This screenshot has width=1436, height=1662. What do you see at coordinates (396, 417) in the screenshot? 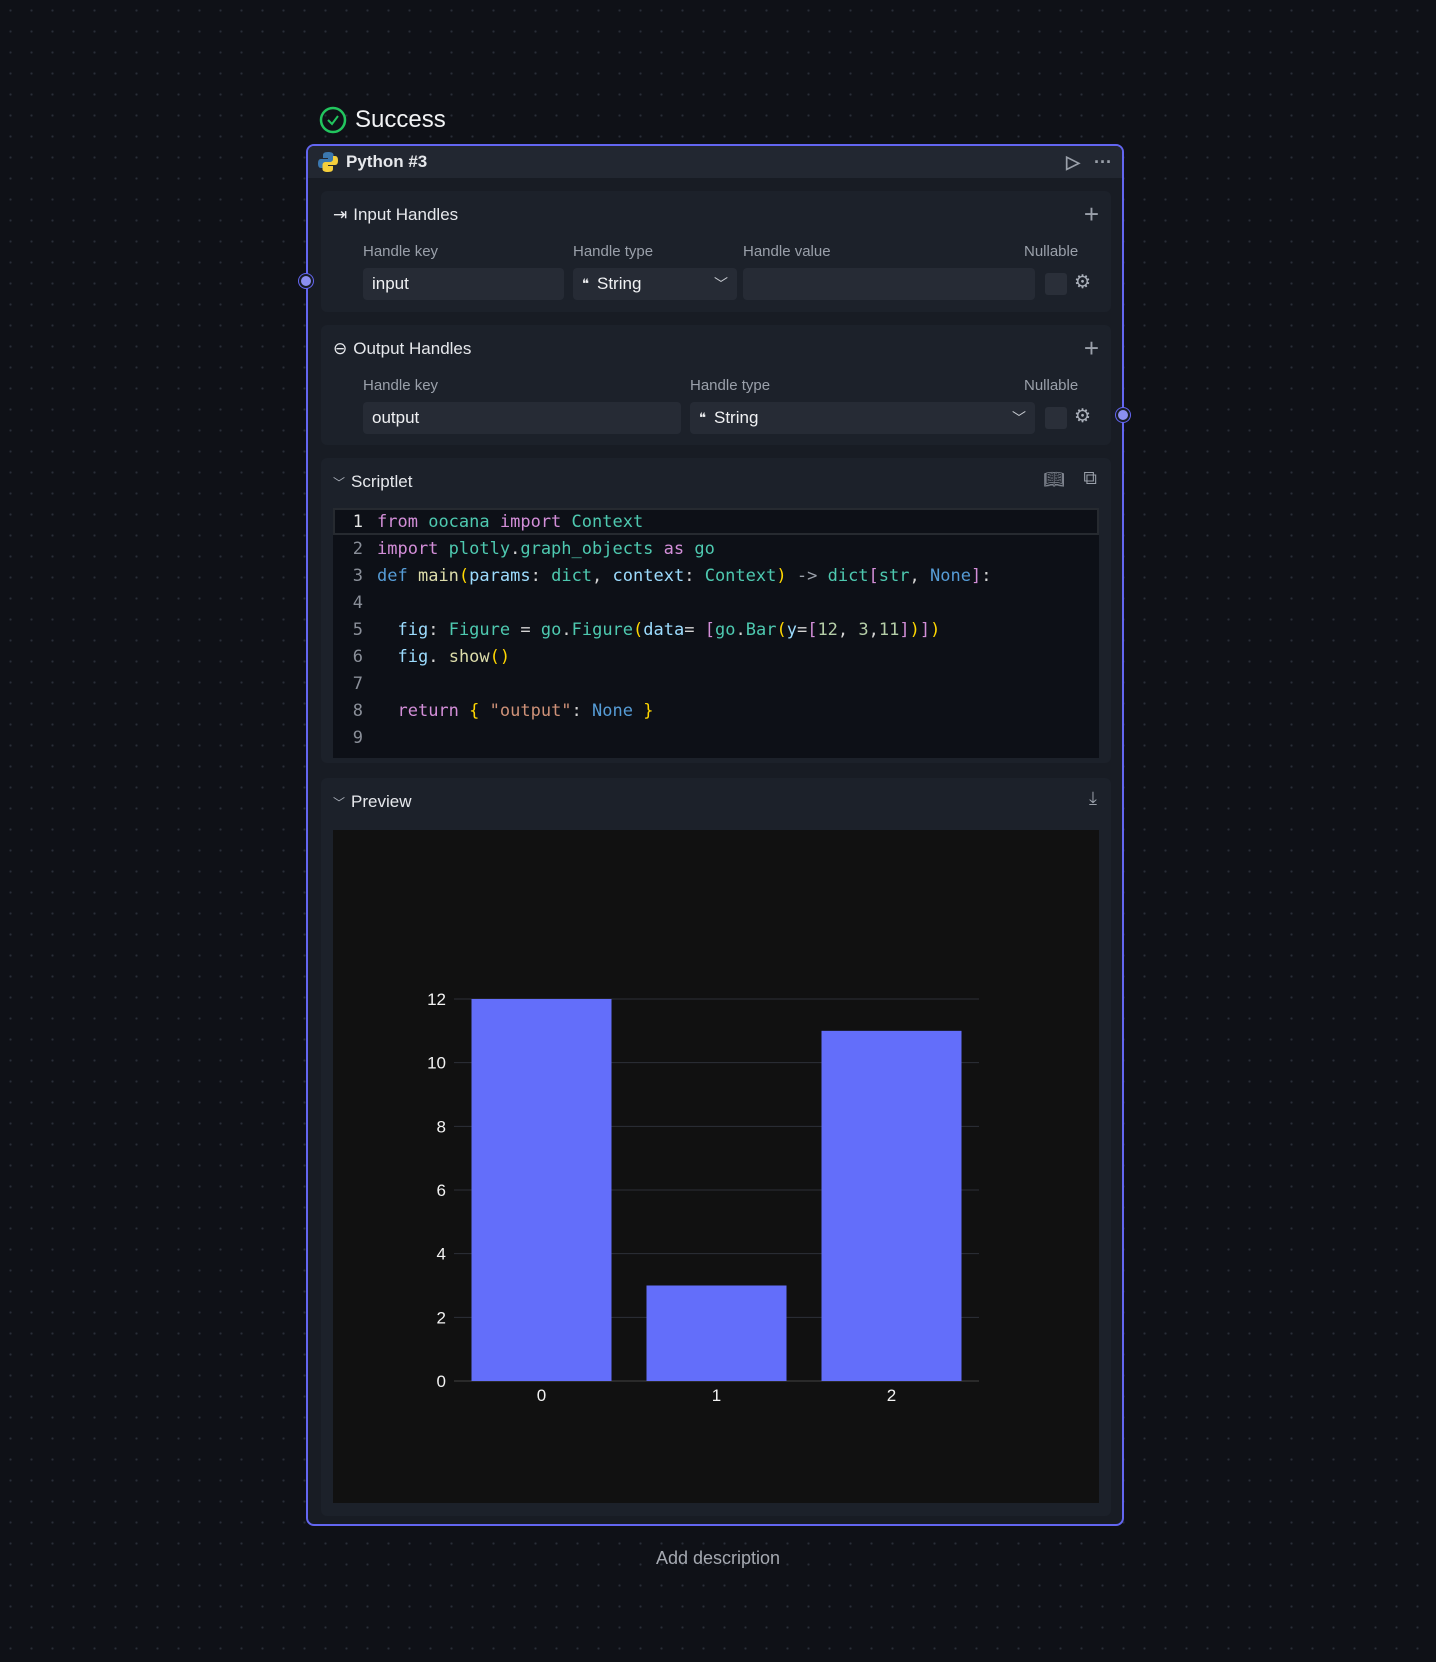
I see `value: output` at bounding box center [396, 417].